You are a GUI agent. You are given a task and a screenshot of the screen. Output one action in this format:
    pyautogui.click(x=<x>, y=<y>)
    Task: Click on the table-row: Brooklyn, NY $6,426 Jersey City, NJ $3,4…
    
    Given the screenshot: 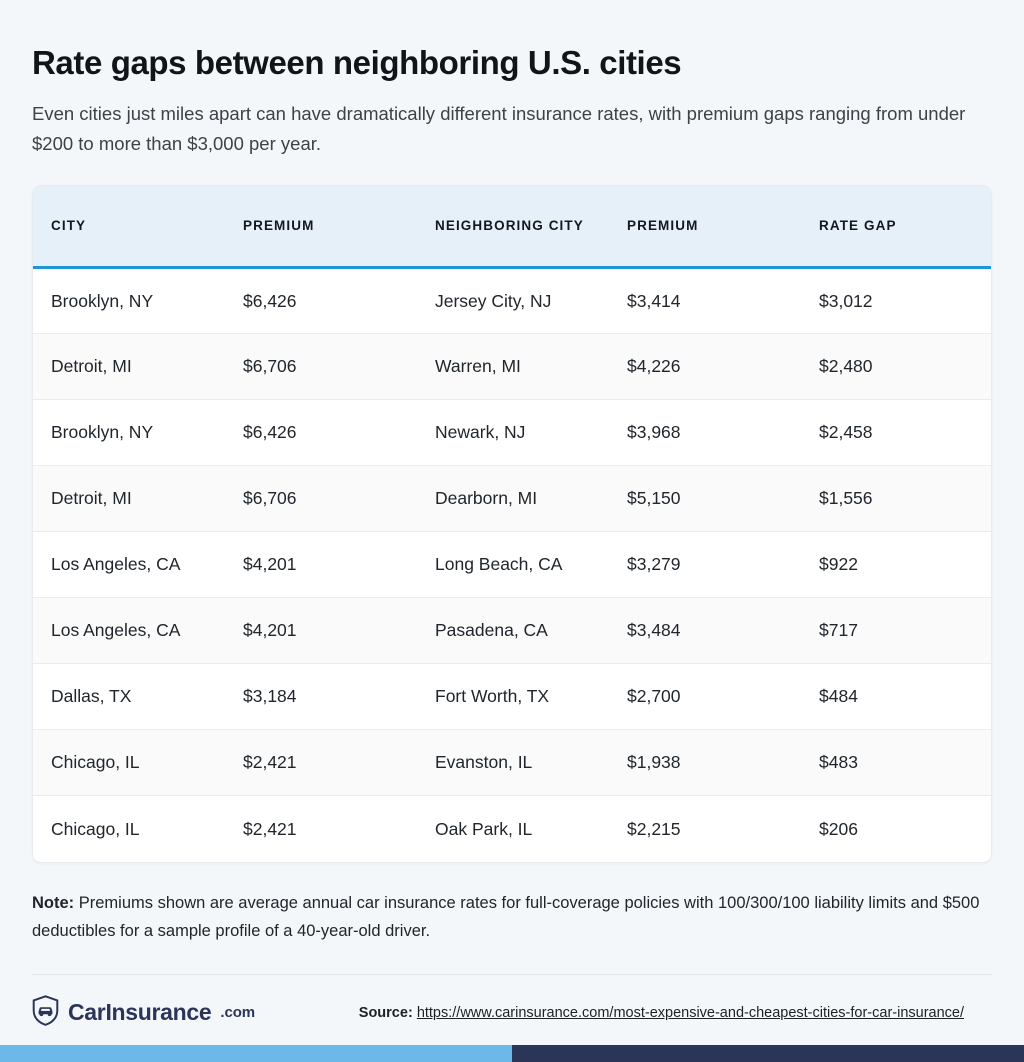 What is the action you would take?
    pyautogui.click(x=512, y=301)
    